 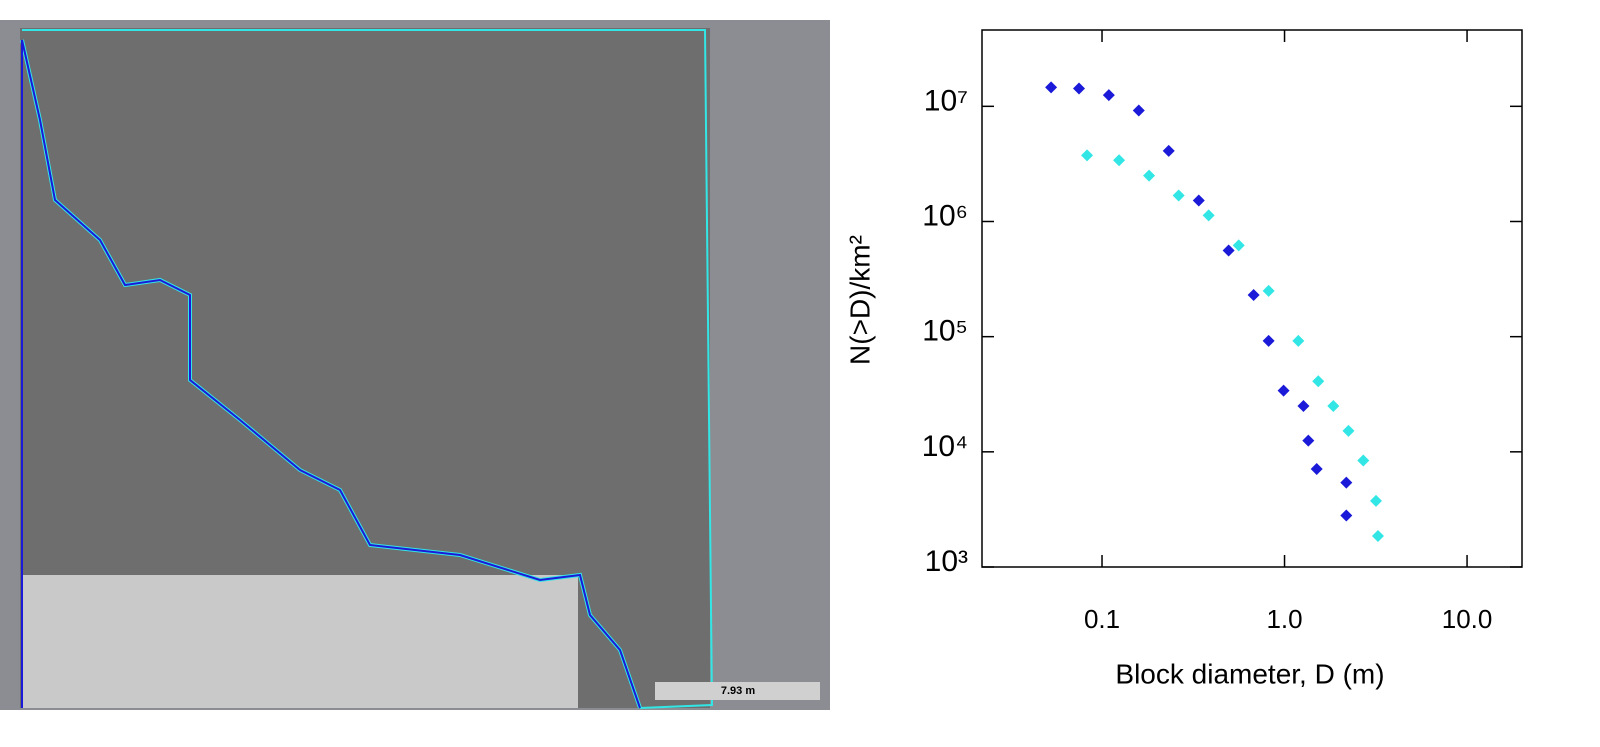 I want to click on x-tick-label: 10.0, so click(x=1467, y=619).